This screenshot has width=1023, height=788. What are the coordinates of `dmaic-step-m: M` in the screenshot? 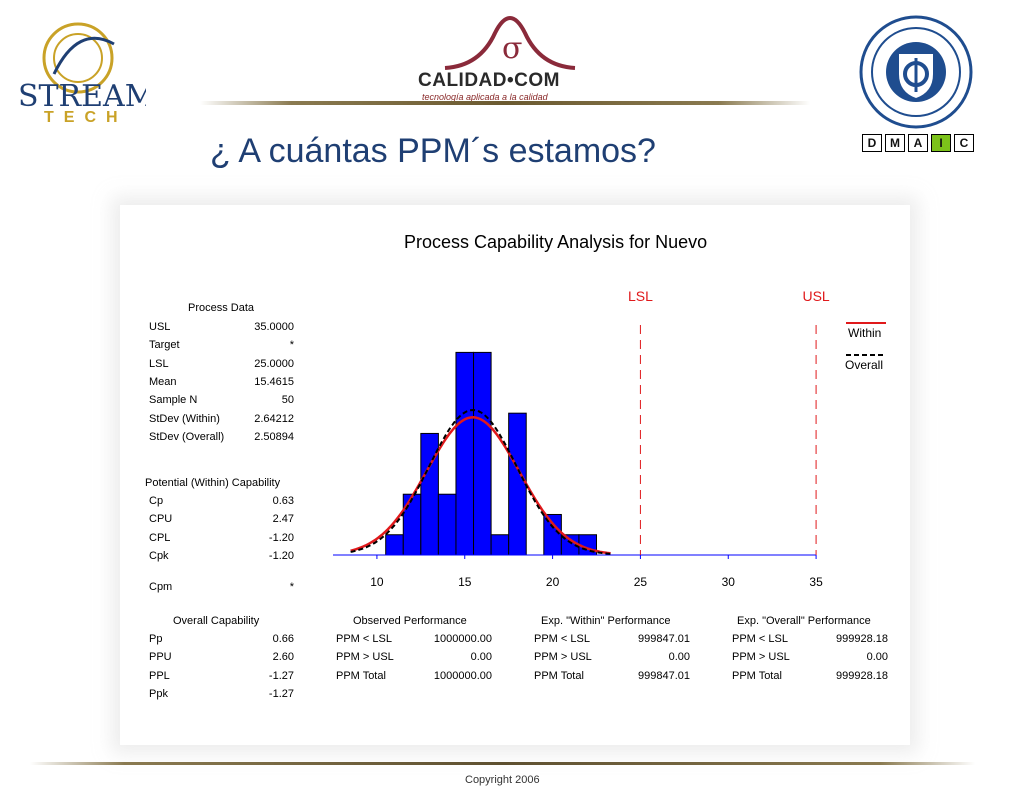 It's located at (895, 143).